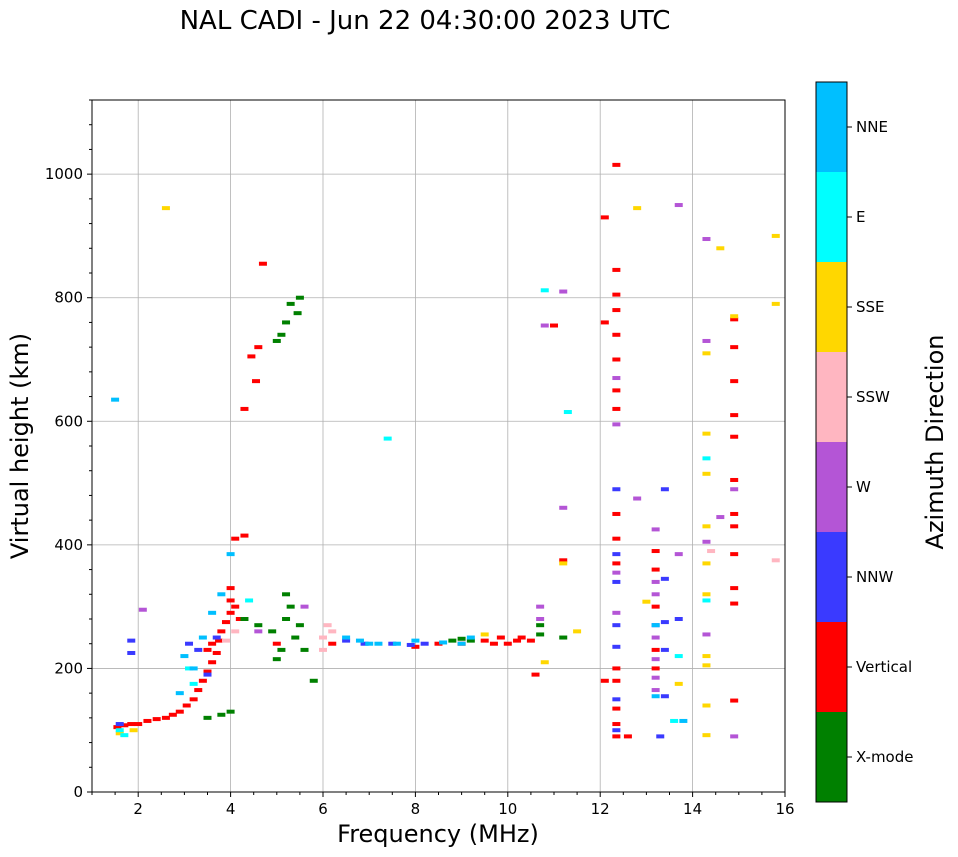 Image resolution: width=958 pixels, height=857 pixels. Describe the element at coordinates (507, 809) in the screenshot. I see `x-tick-label: 10` at that location.